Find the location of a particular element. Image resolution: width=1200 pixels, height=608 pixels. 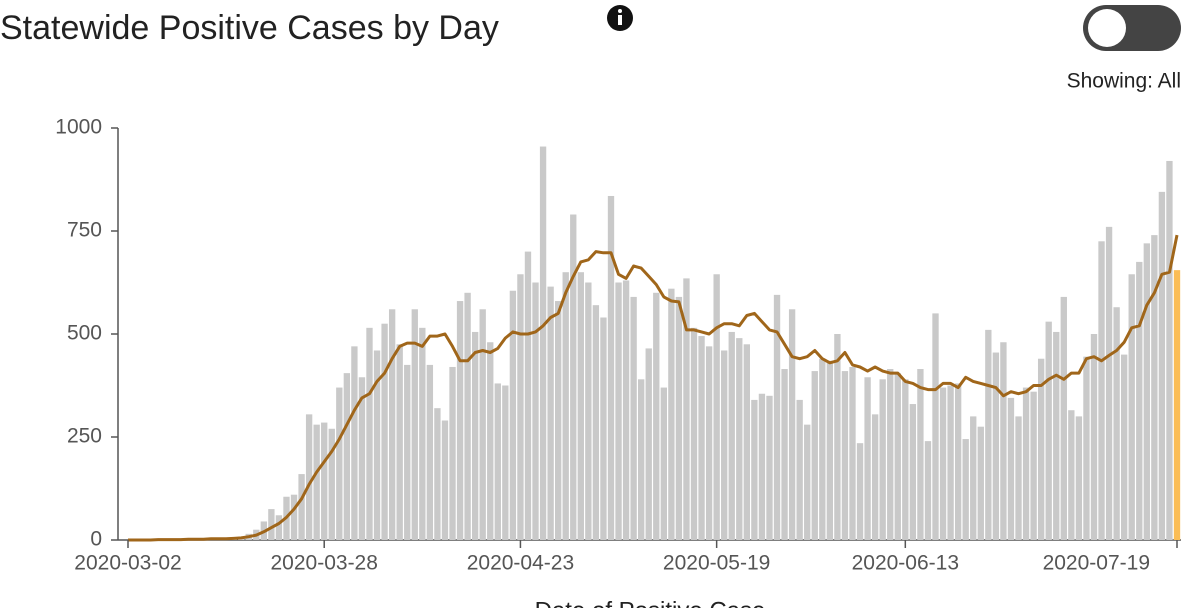

y-tick-label: 0 is located at coordinates (96, 539).